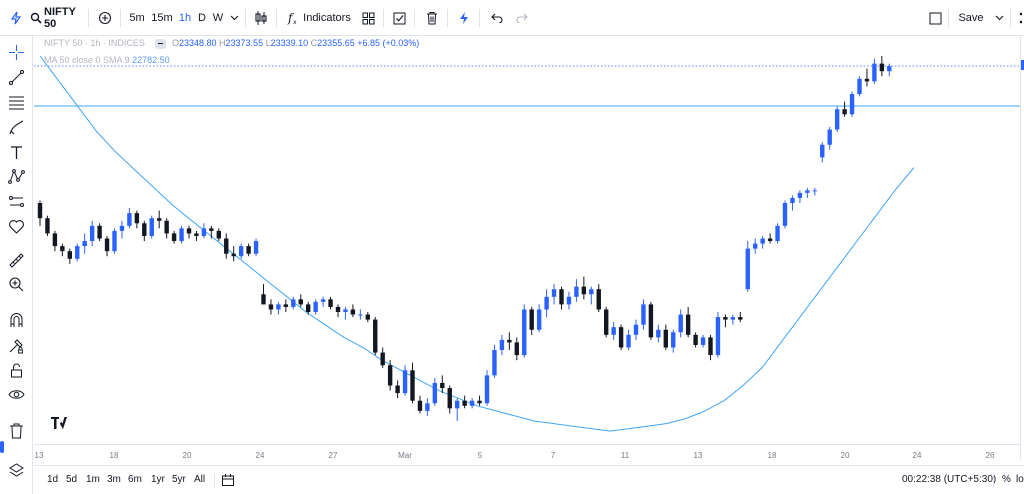  What do you see at coordinates (16, 394) in the screenshot?
I see `eye-icon` at bounding box center [16, 394].